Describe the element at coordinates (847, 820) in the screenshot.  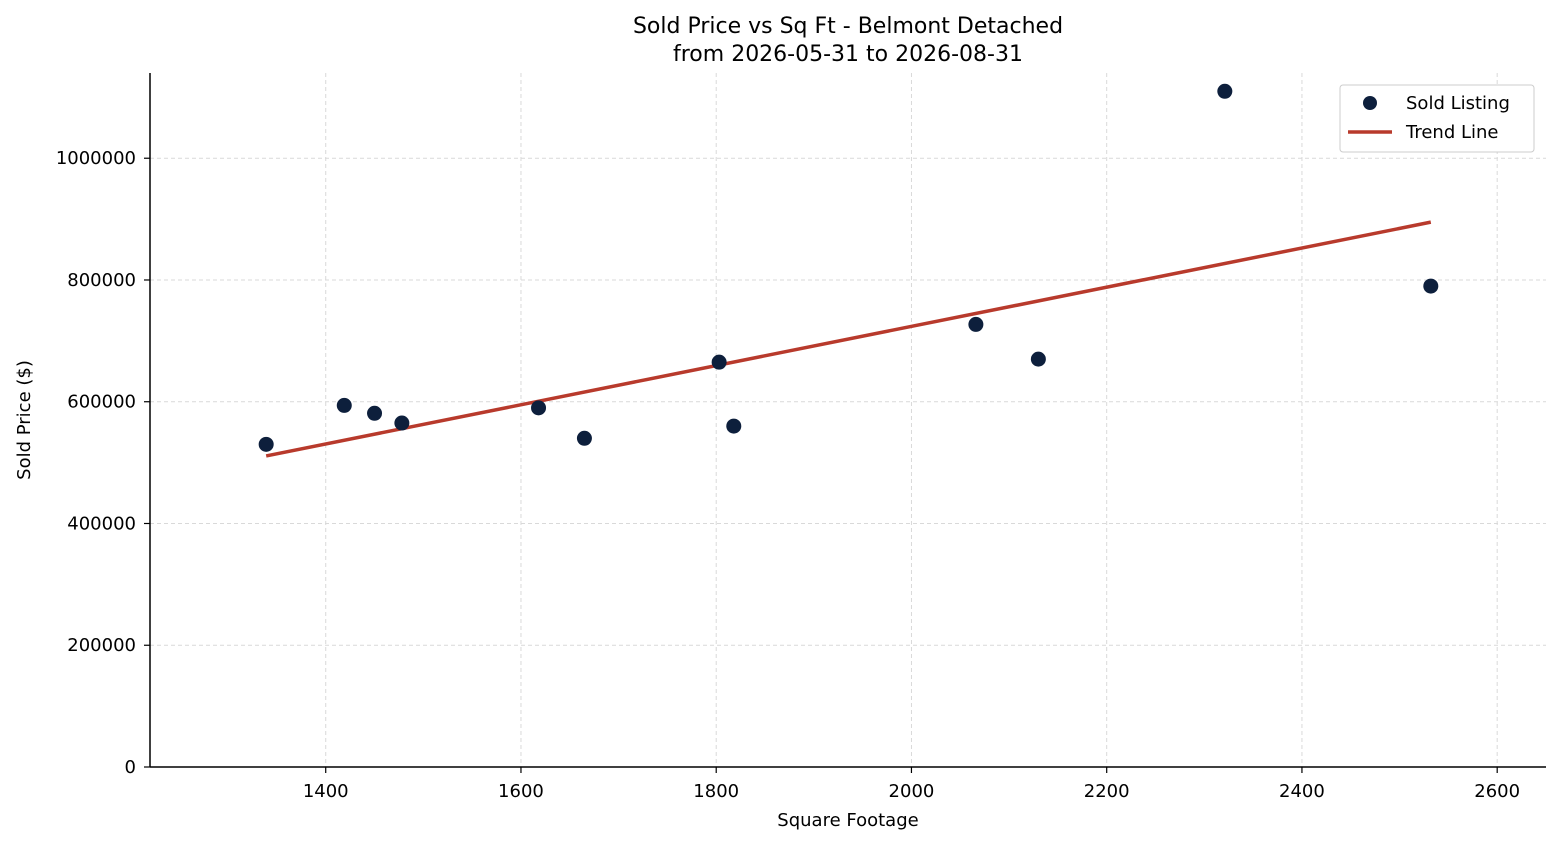
I see `x-axis-label: Square Footage` at that location.